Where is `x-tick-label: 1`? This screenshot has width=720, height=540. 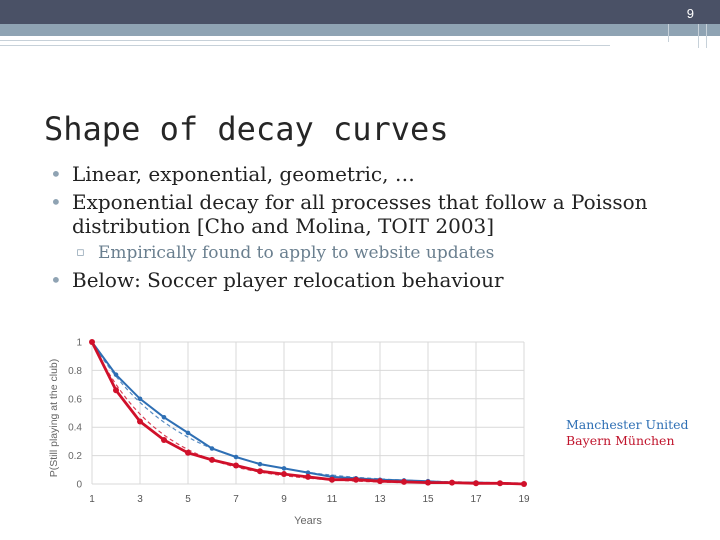 x-tick-label: 1 is located at coordinates (92, 499).